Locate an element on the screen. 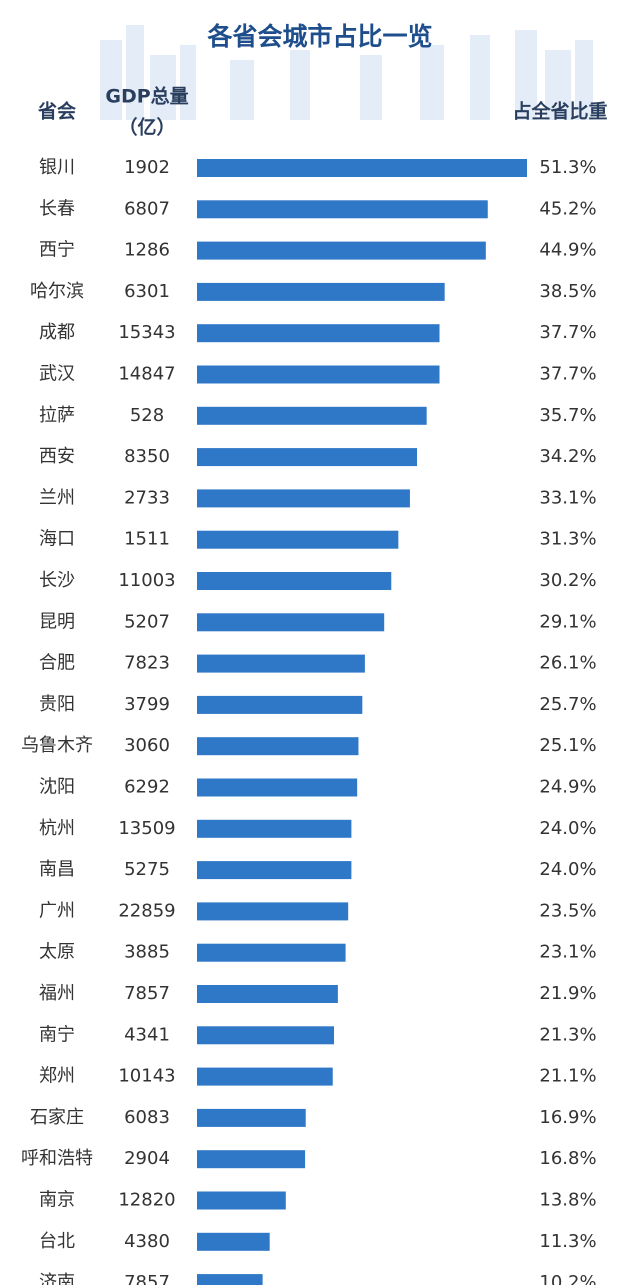 The image size is (640, 1285). category-label: 兰州 is located at coordinates (57, 497).